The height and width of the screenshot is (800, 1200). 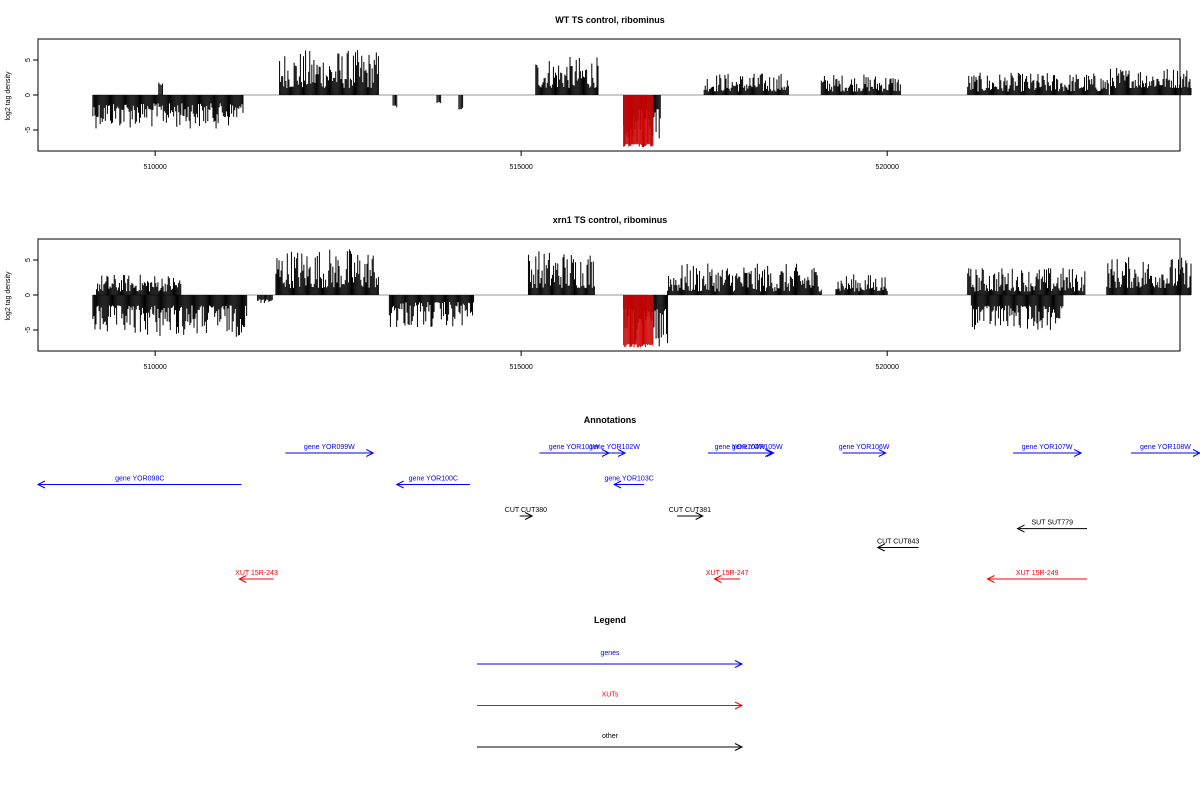 I want to click on legend-label: genes, so click(x=610, y=653).